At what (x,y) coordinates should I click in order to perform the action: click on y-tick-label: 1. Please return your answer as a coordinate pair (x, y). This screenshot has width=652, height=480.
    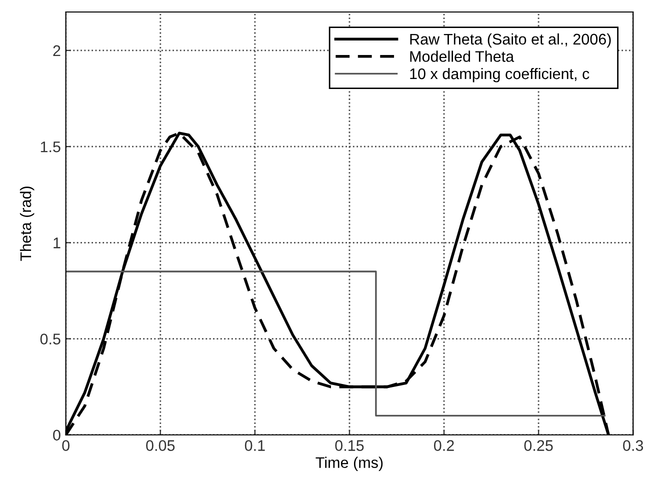
    Looking at the image, I should click on (57, 243).